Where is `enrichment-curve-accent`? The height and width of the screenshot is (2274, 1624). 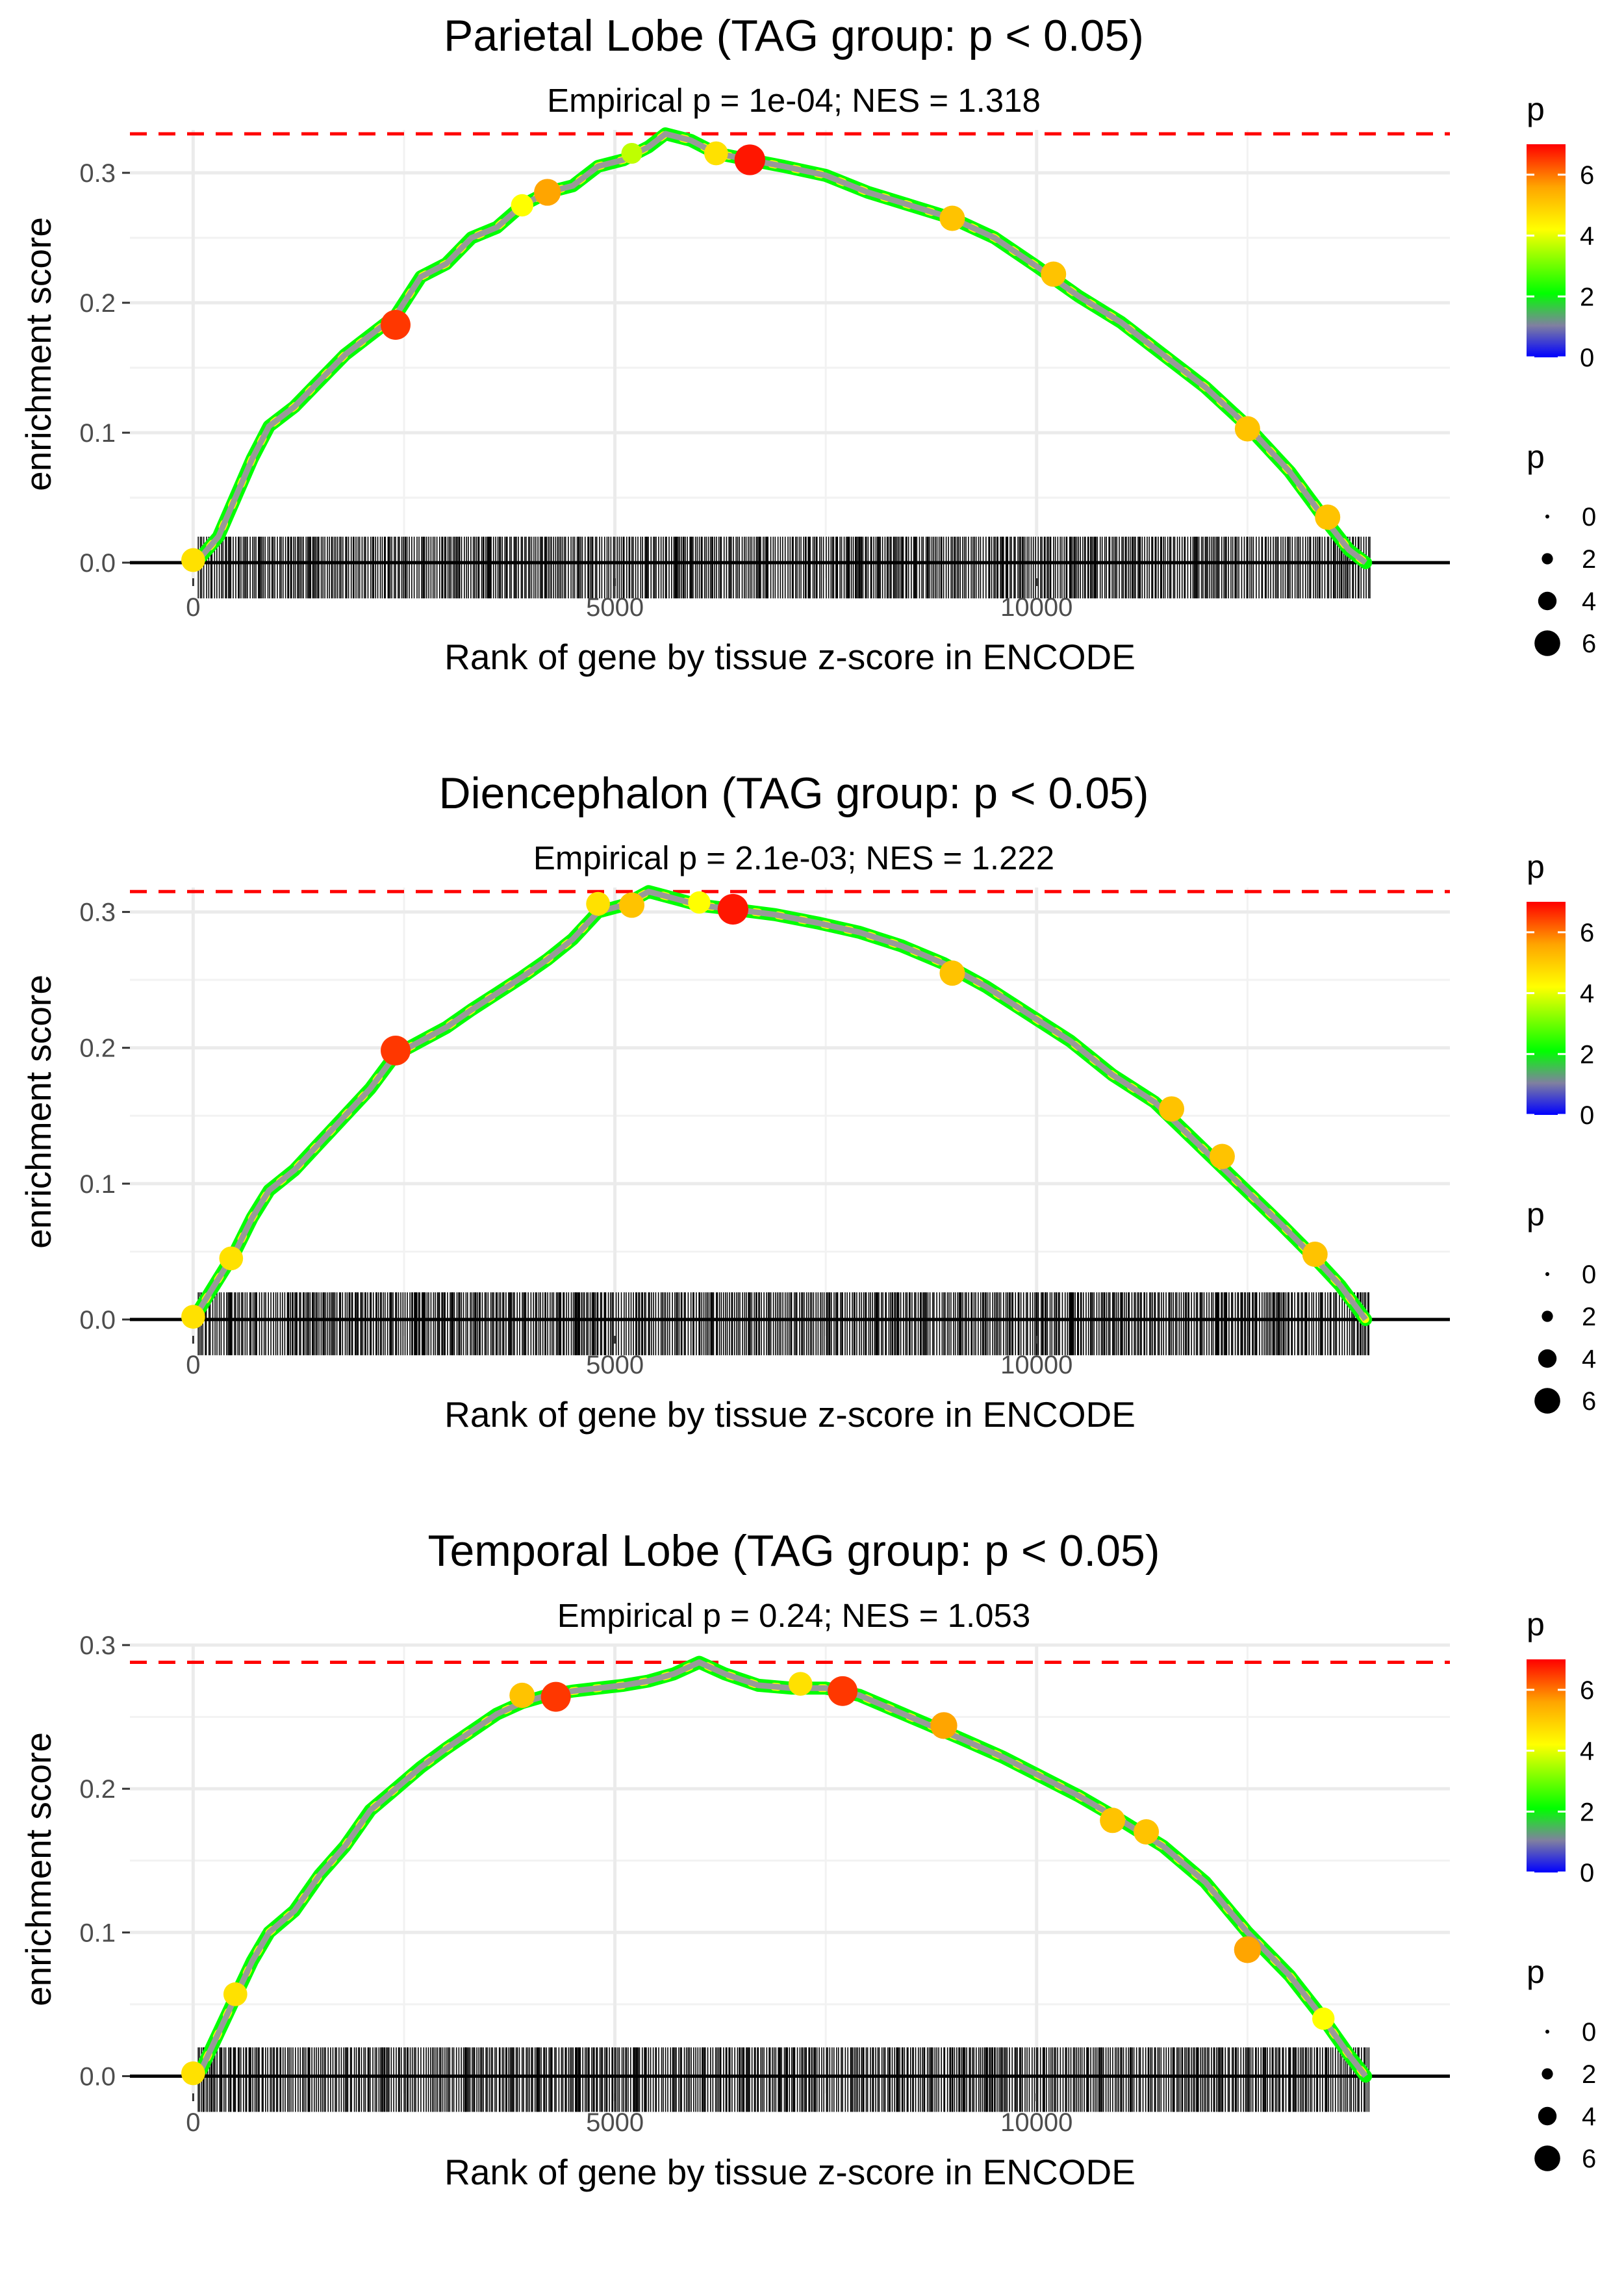 enrichment-curve-accent is located at coordinates (779, 1105).